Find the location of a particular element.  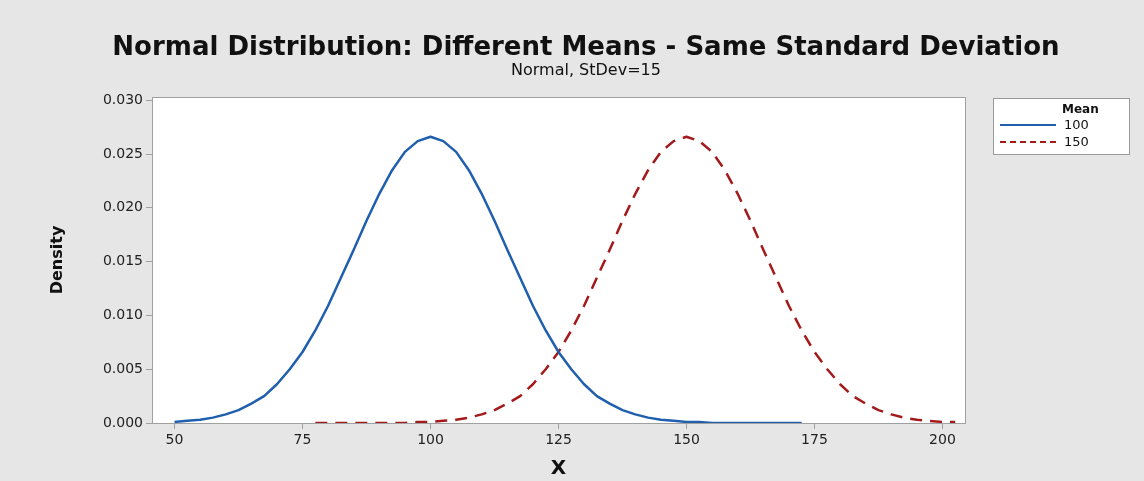

y-tick-label: 0.005 is located at coordinates (122, 367).